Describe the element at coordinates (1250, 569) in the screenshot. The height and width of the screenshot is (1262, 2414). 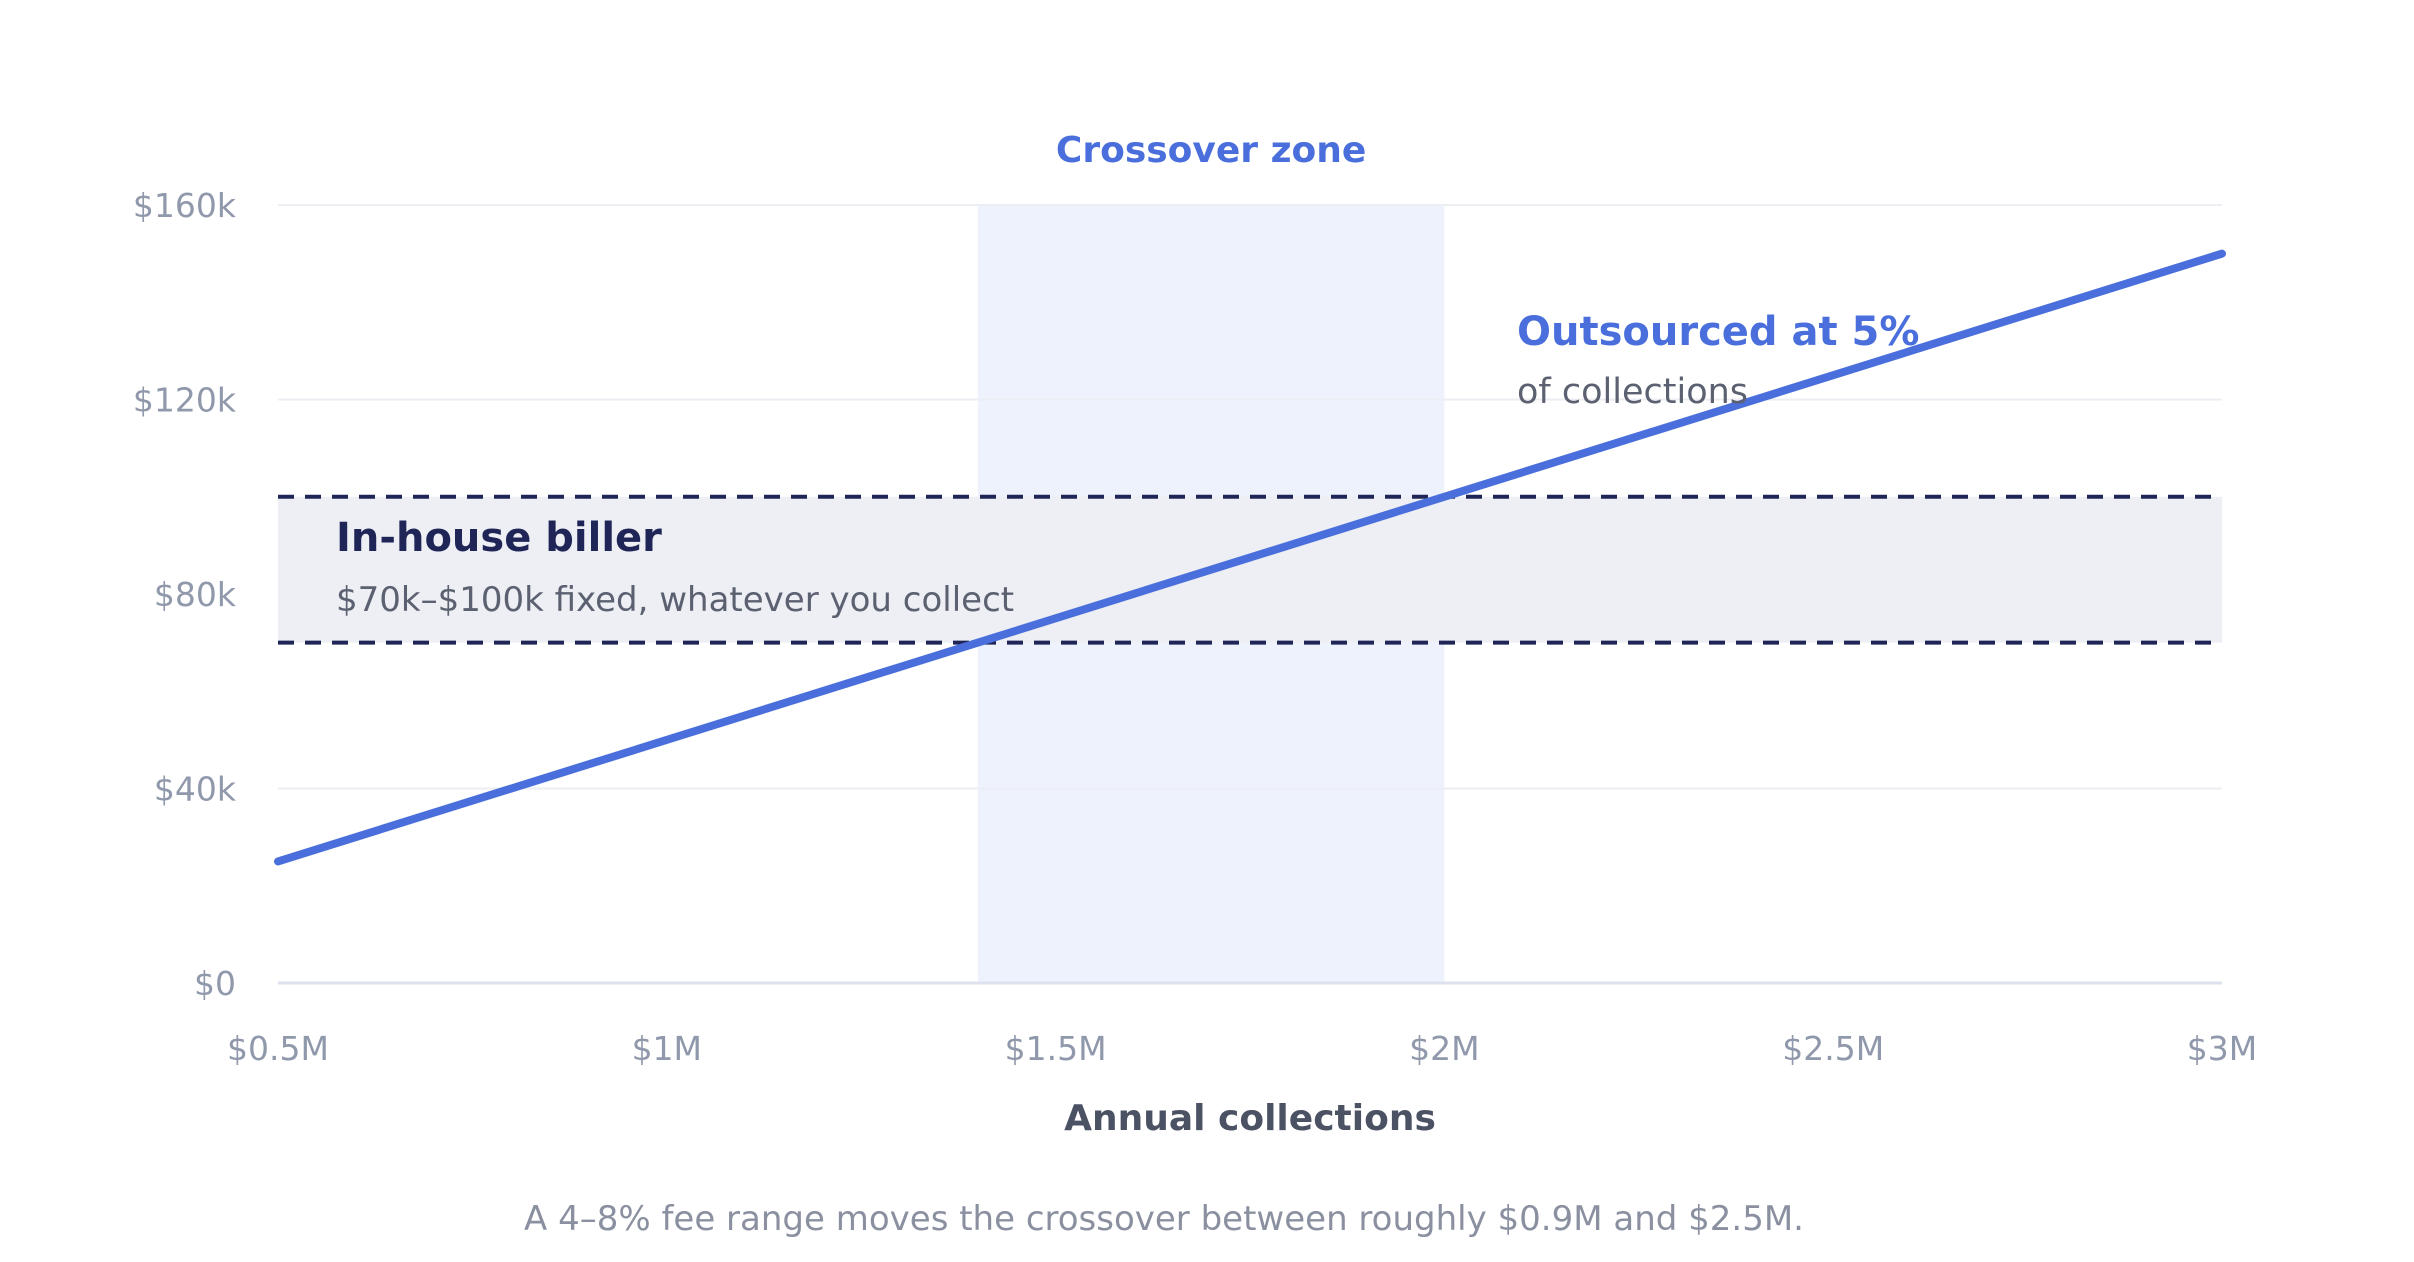
I see `in-house-band` at that location.